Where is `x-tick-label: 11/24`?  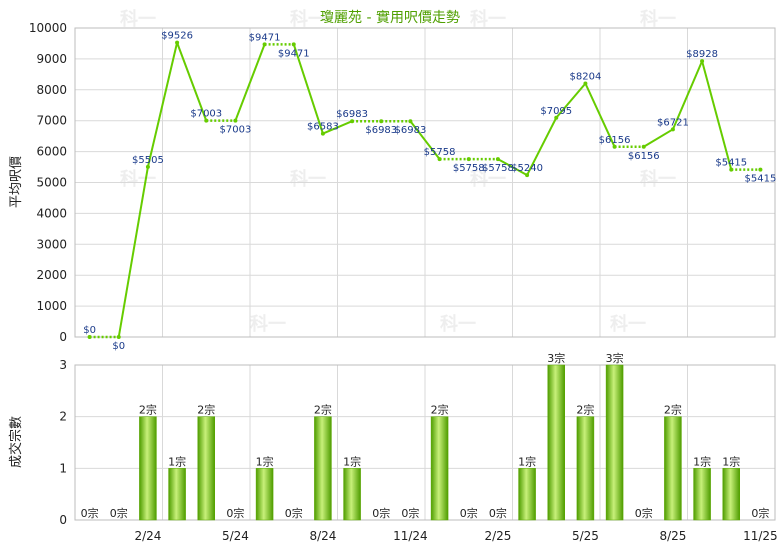
x-tick-label: 11/24 is located at coordinates (410, 536).